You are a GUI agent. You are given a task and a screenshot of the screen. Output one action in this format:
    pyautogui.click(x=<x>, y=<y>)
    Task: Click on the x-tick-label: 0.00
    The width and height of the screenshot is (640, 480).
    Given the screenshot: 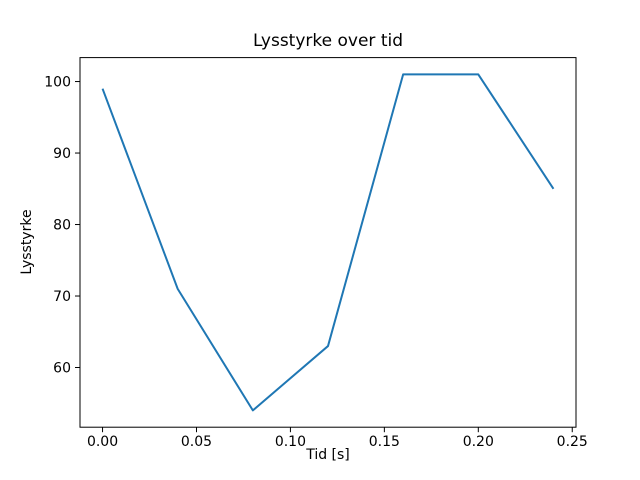 What is the action you would take?
    pyautogui.click(x=102, y=442)
    